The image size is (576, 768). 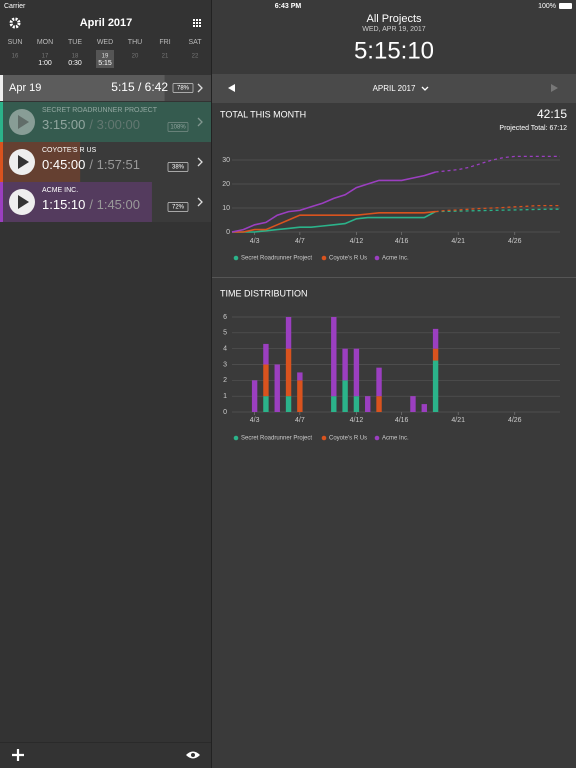 What do you see at coordinates (195, 42) in the screenshot?
I see `weekday: SAT` at bounding box center [195, 42].